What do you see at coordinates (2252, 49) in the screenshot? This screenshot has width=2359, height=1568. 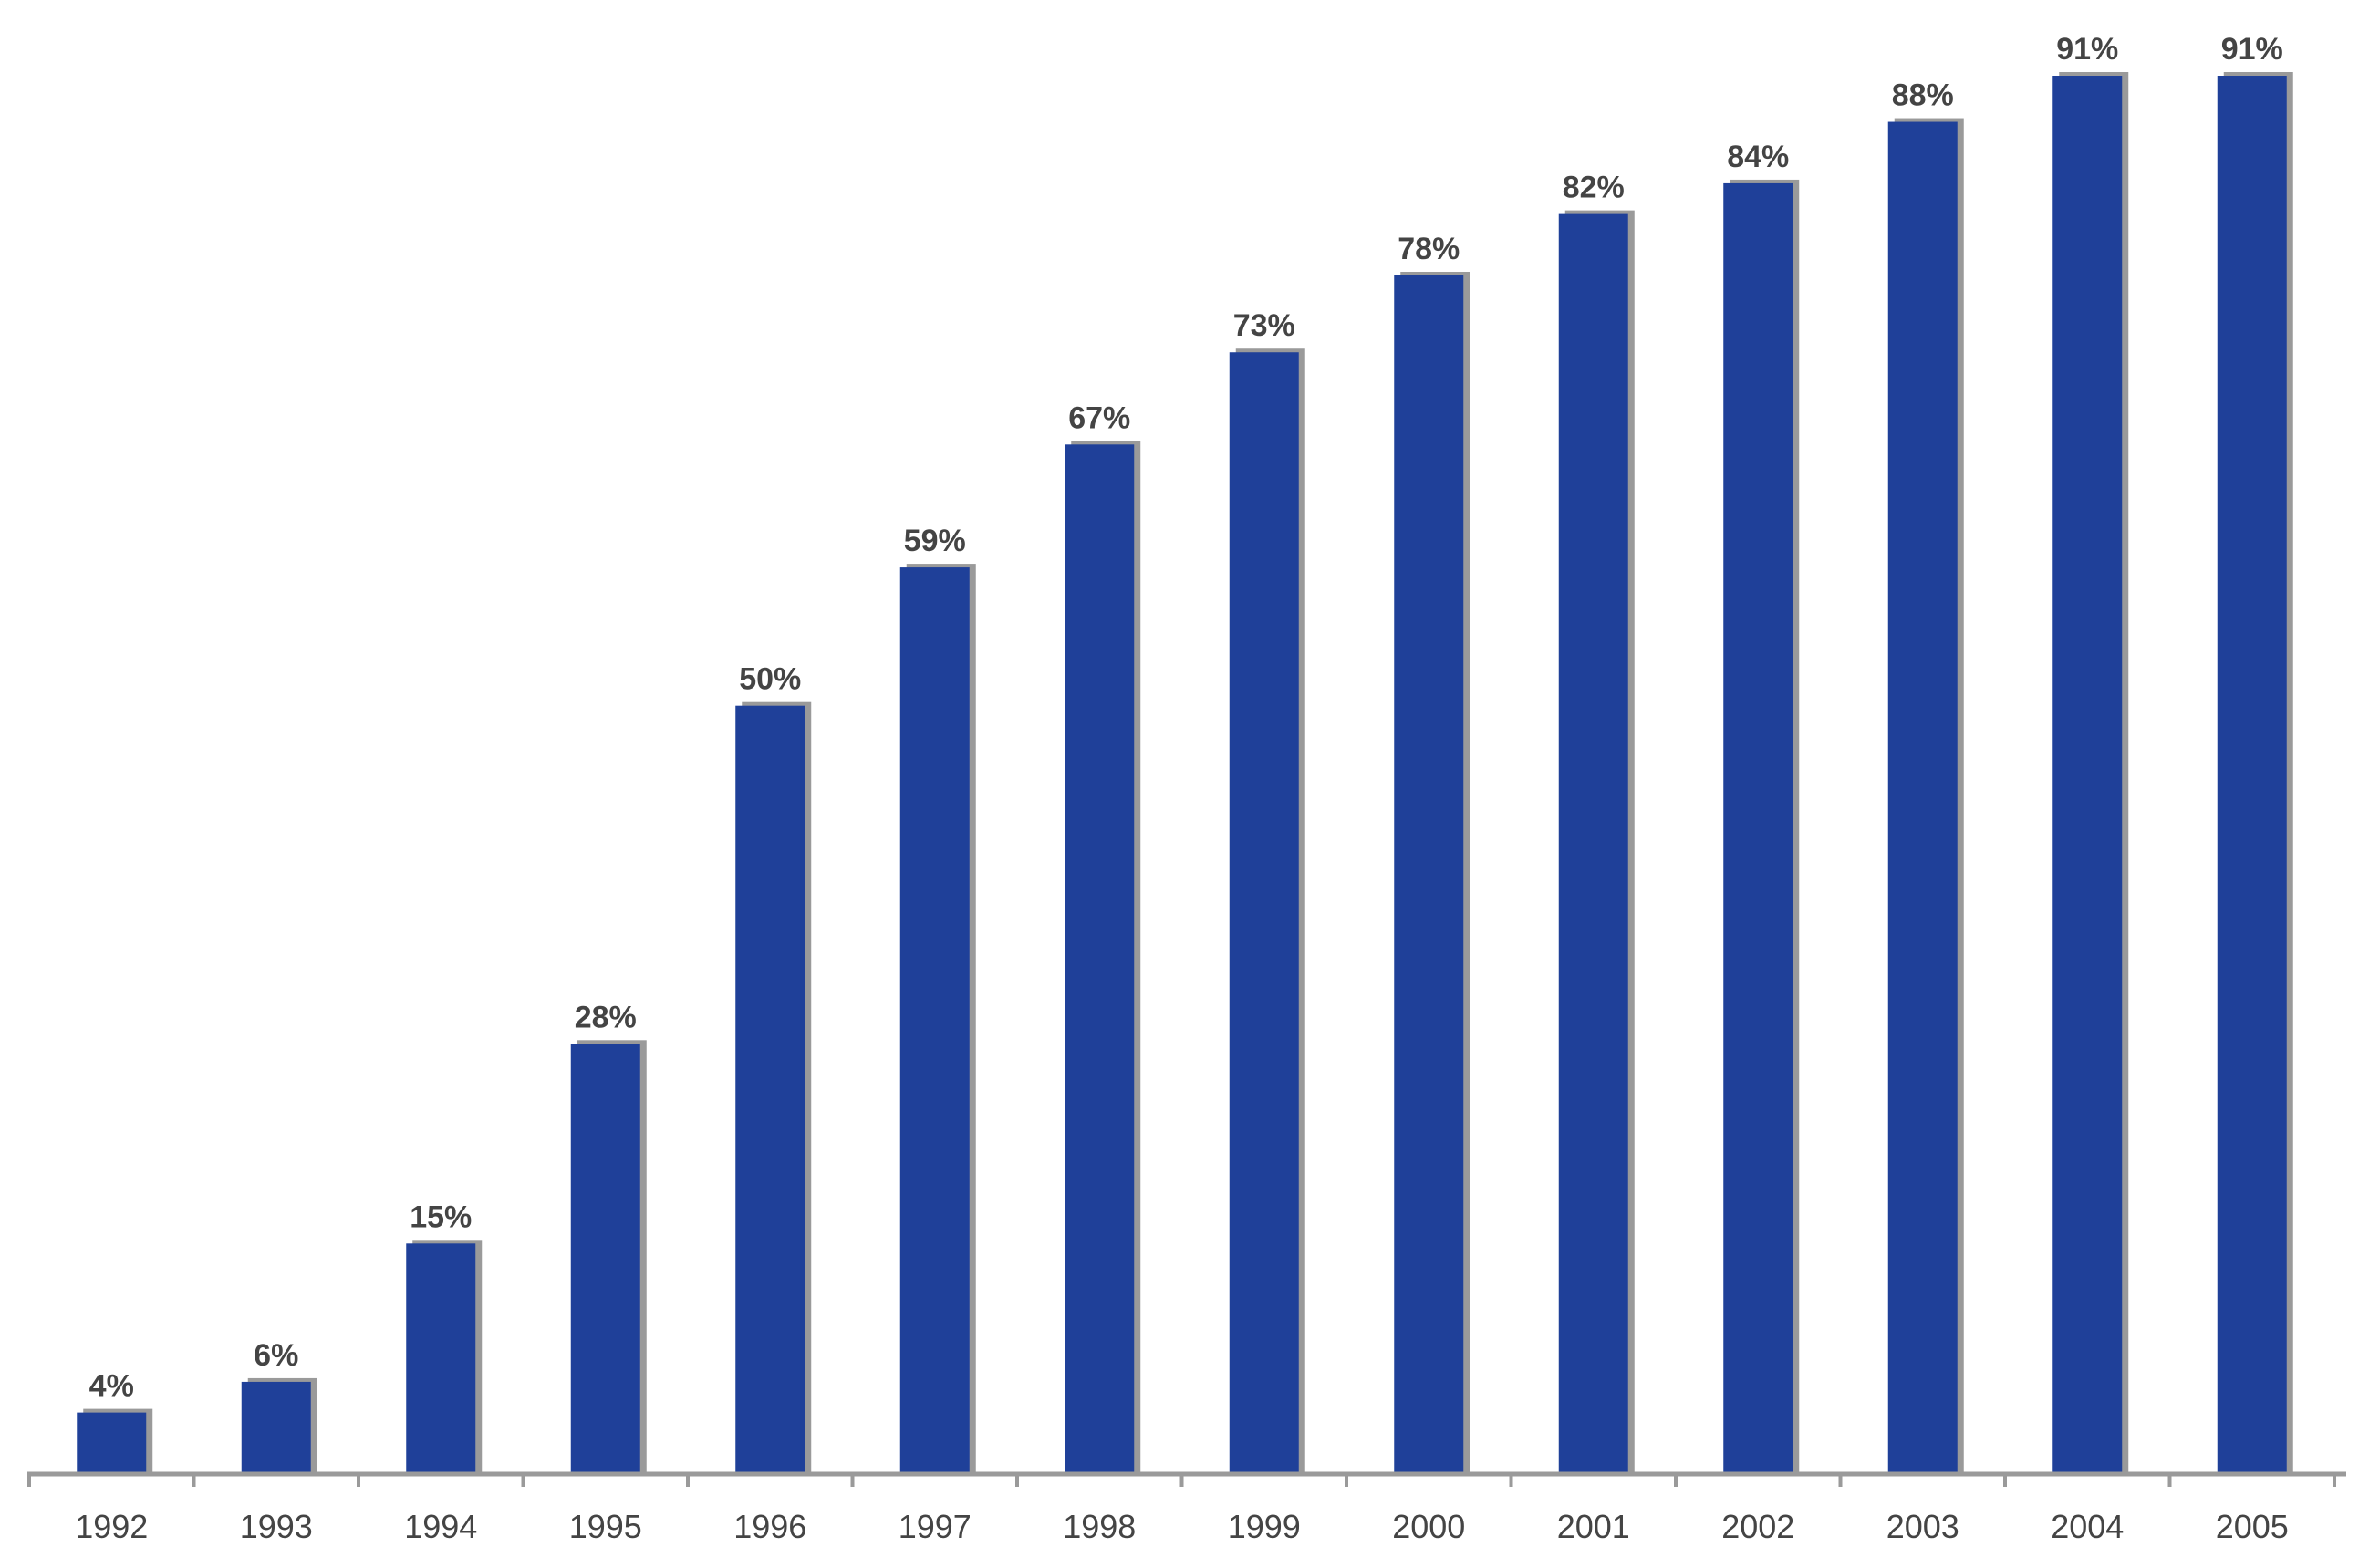 I see `data-label-2005: 91%` at bounding box center [2252, 49].